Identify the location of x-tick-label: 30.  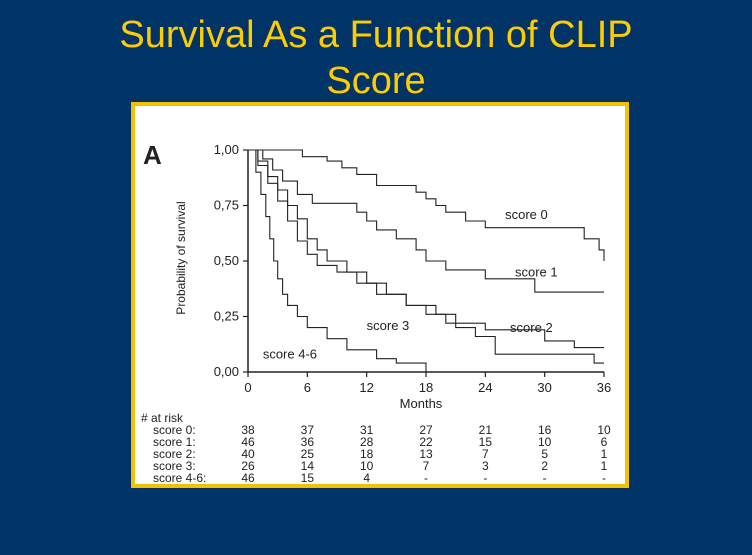
(544, 387).